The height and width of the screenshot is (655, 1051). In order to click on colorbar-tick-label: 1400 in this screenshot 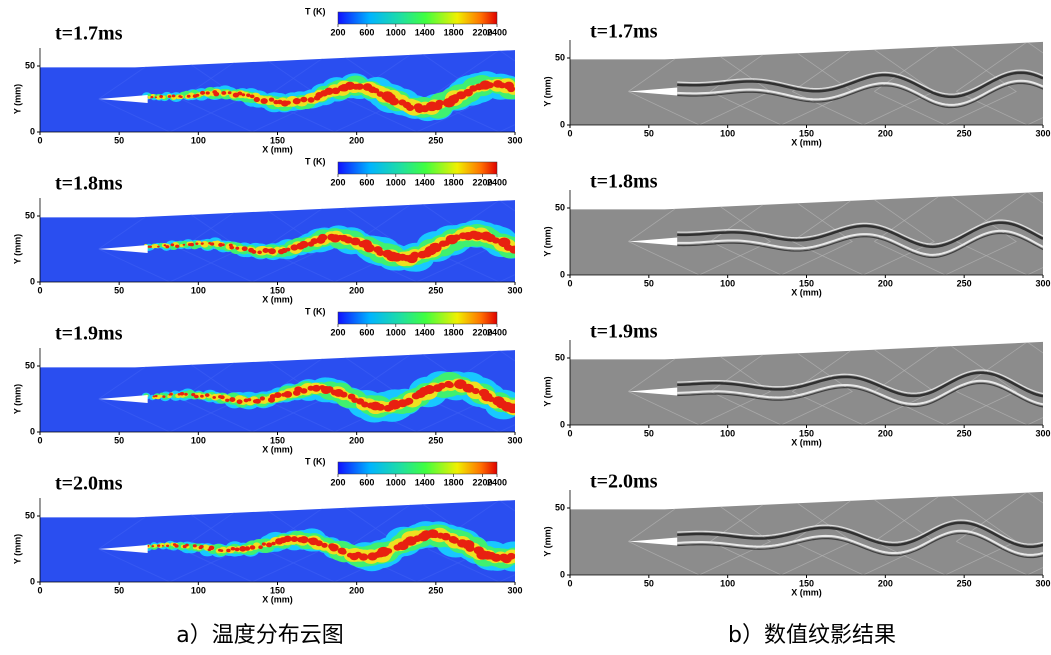, I will do `click(425, 182)`.